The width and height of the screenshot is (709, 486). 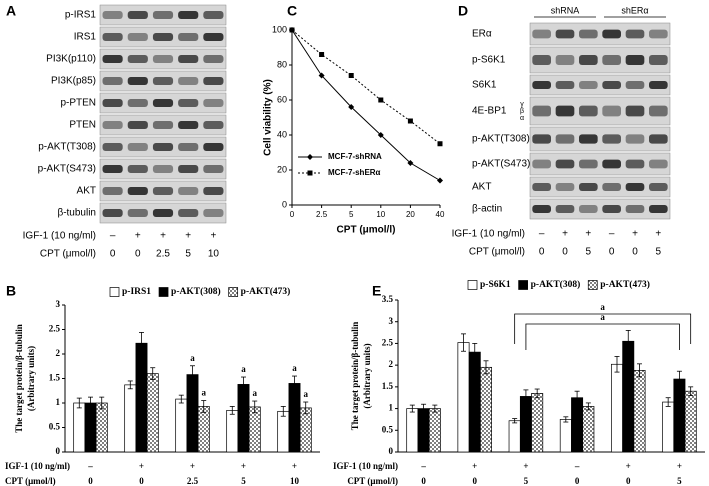 What do you see at coordinates (138, 254) in the screenshot?
I see `condition-value: 0` at bounding box center [138, 254].